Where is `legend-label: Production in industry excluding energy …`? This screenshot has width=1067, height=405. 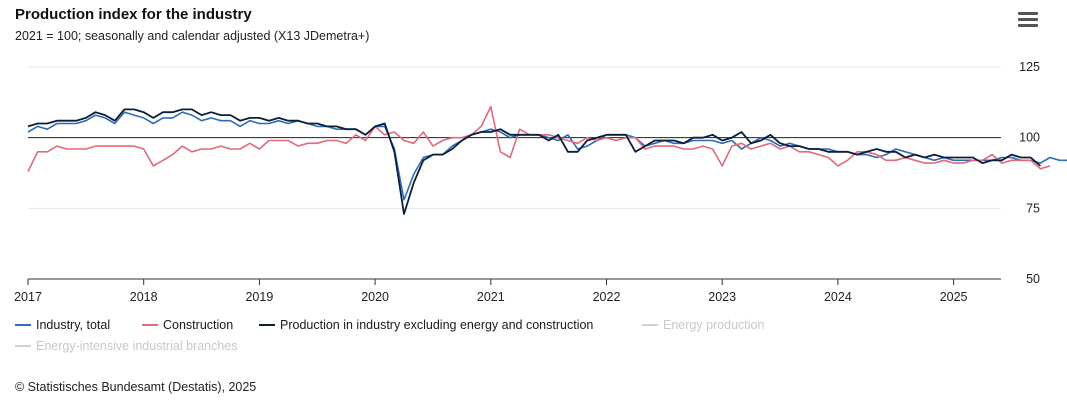
legend-label: Production in industry excluding energy … is located at coordinates (437, 325).